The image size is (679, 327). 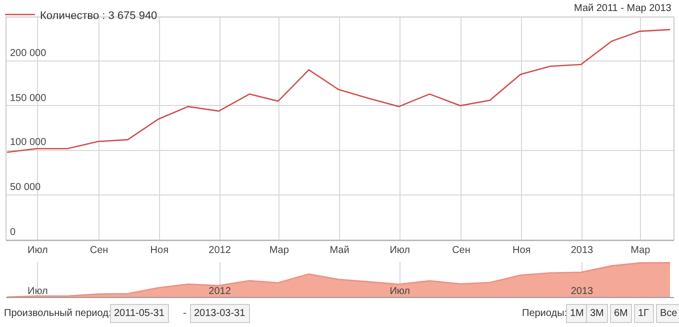 I want to click on y-tick-label: 150 000, so click(x=28, y=98).